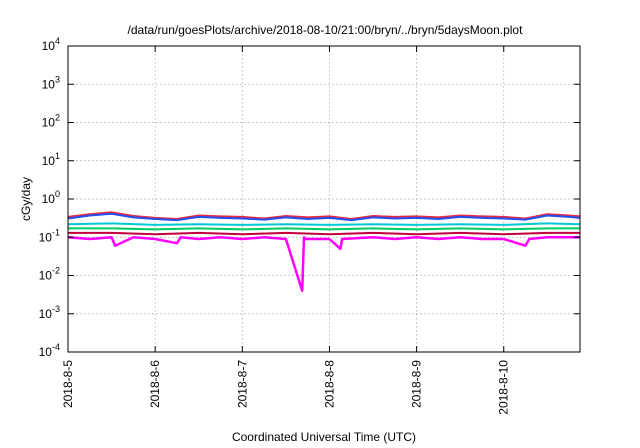  I want to click on series-group, so click(324, 251).